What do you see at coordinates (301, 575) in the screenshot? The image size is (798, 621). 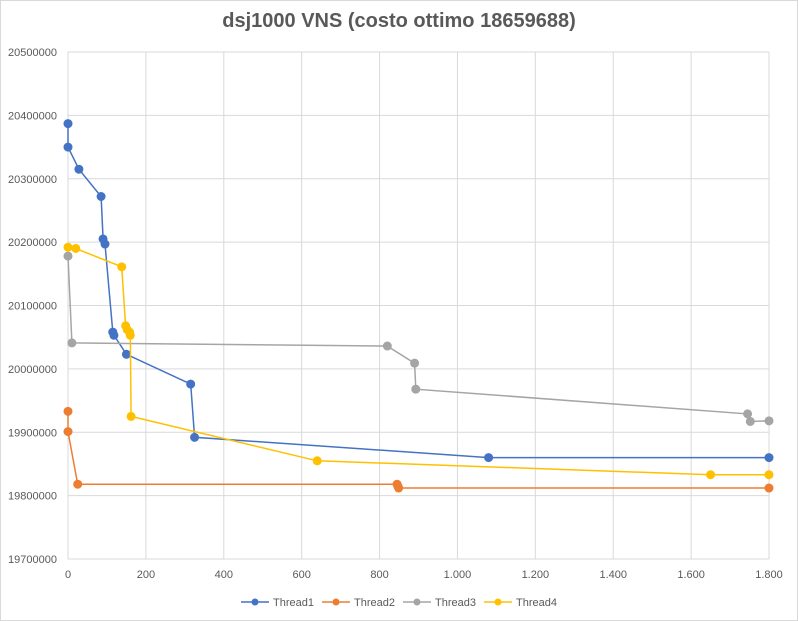 I see `x-tick-label: 600` at bounding box center [301, 575].